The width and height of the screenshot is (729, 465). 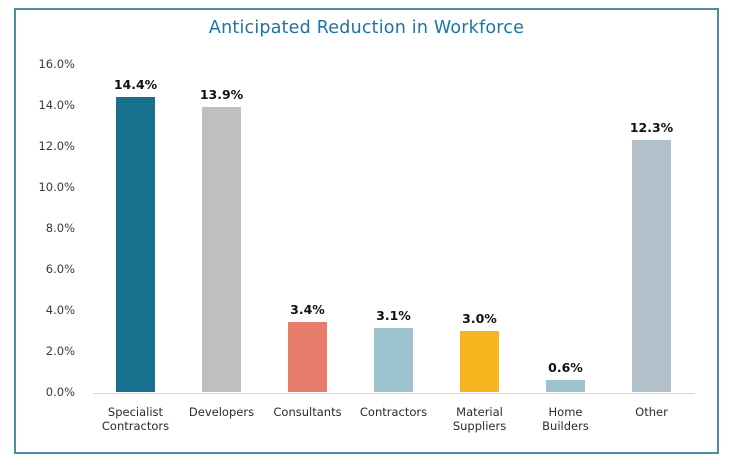 I want to click on x-axis-category-label: Consultants, so click(x=307, y=412).